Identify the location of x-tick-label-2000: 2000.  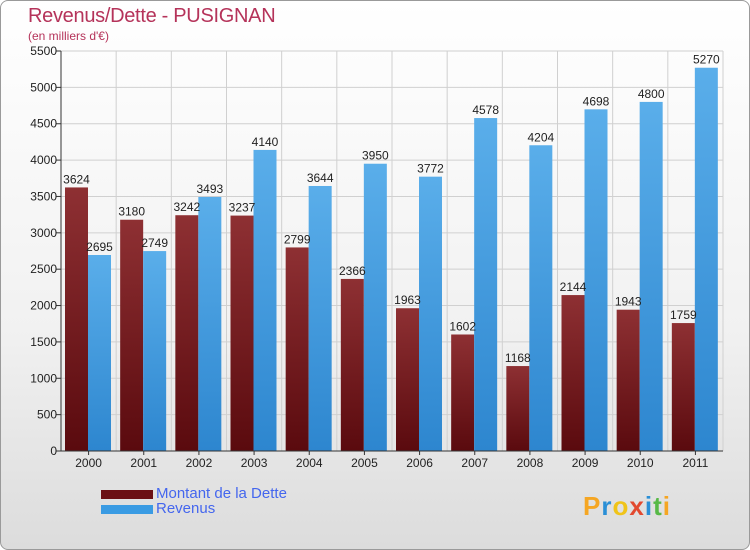
(88, 463).